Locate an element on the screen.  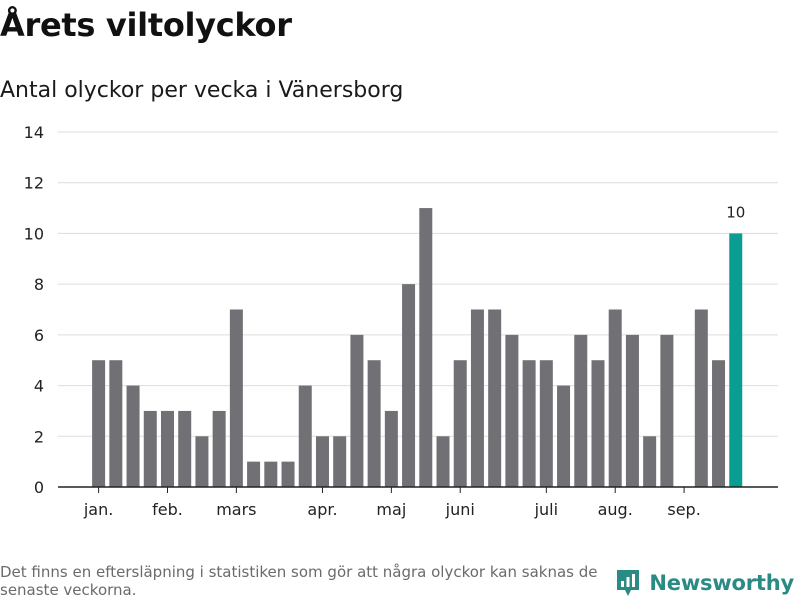
newsworthy-brand: Newsworthy is located at coordinates (704, 583).